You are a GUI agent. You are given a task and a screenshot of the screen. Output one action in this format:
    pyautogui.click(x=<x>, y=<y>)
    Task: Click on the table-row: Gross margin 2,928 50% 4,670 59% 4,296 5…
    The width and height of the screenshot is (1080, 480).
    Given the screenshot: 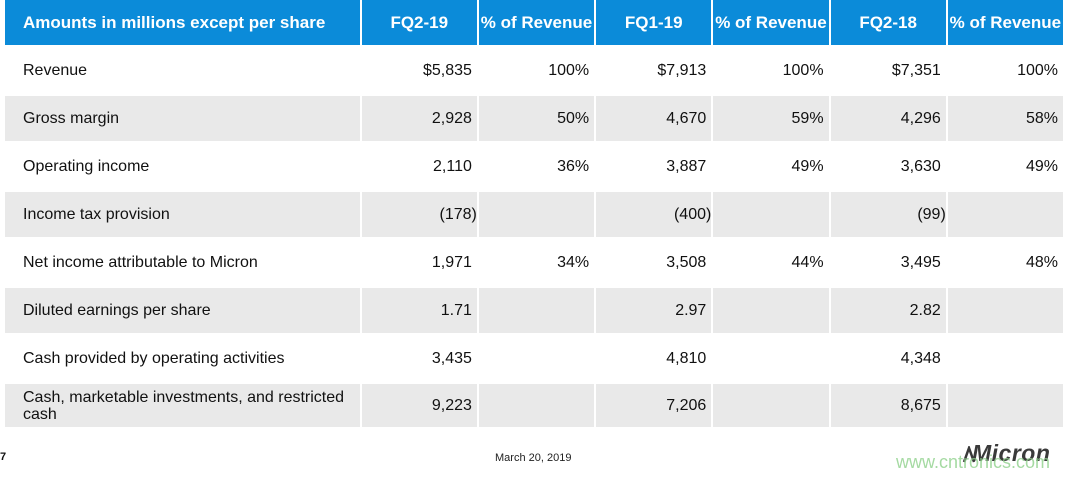 What is the action you would take?
    pyautogui.click(x=534, y=117)
    